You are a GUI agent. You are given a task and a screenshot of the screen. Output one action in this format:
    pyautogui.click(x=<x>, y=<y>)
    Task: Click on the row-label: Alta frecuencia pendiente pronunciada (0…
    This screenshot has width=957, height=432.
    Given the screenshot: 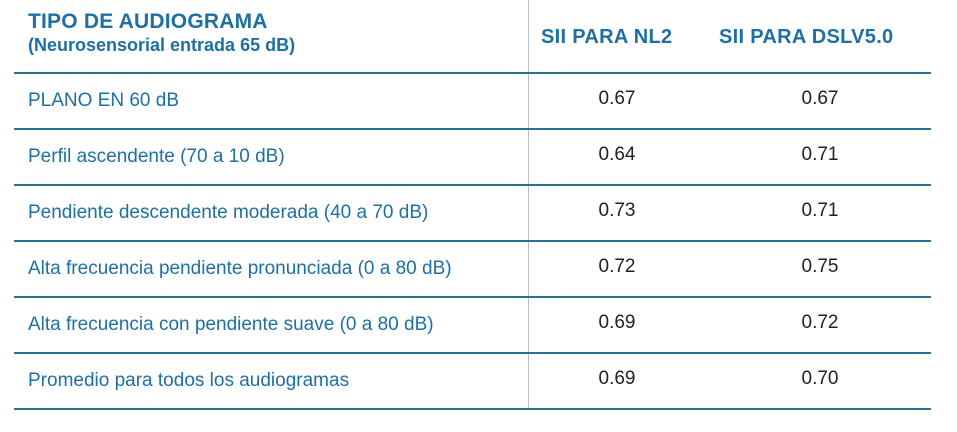 What is the action you would take?
    pyautogui.click(x=240, y=268)
    